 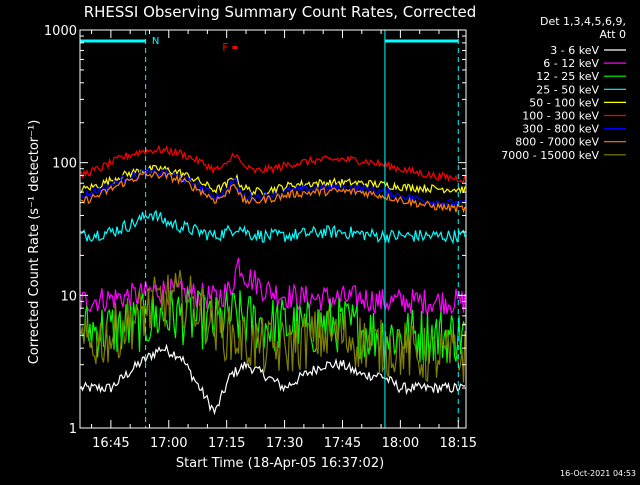 I want to click on y-tick-label: 1, so click(x=73, y=429).